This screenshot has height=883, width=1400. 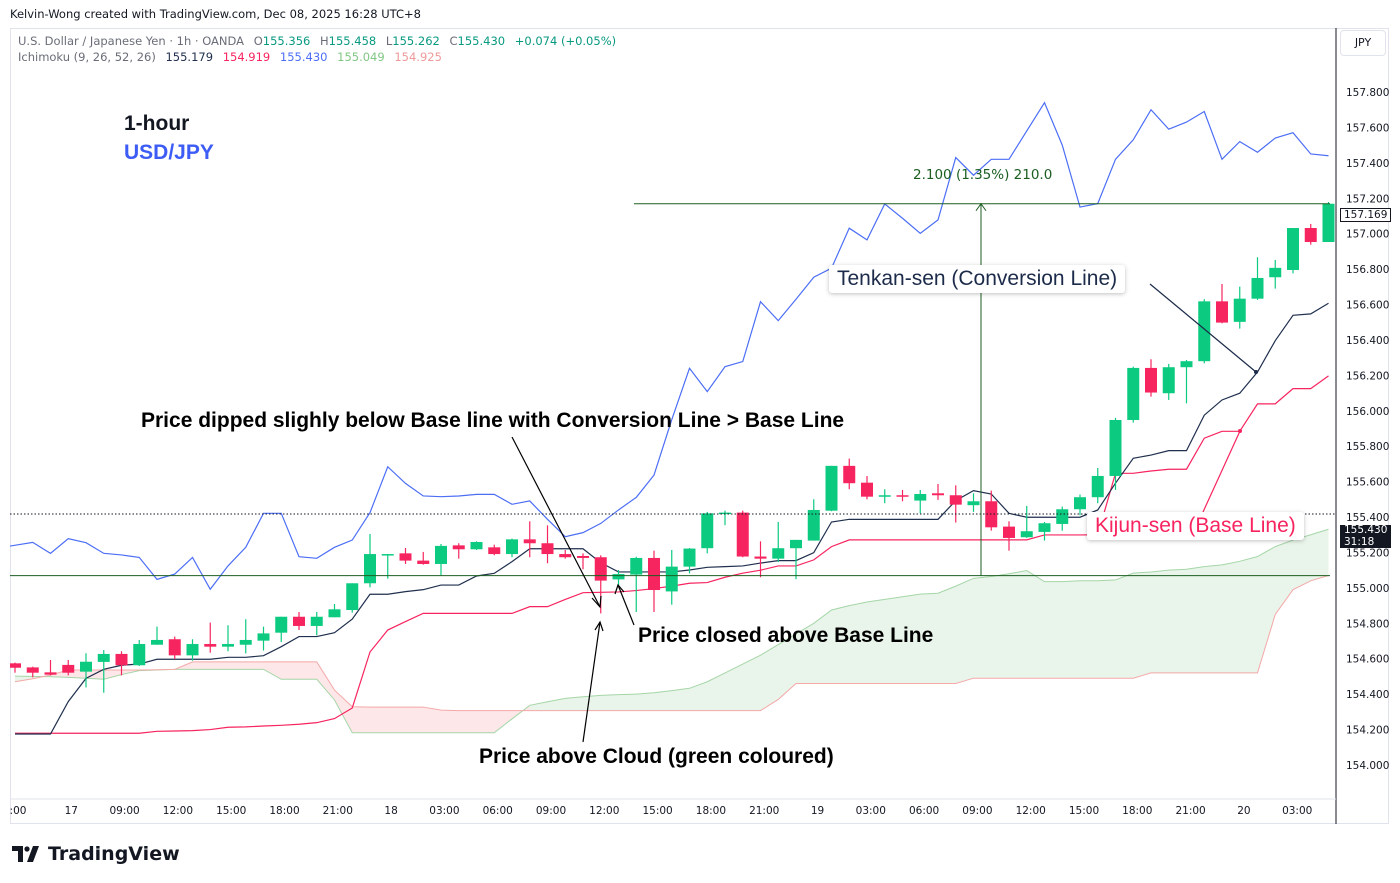 What do you see at coordinates (1195, 526) in the screenshot?
I see `kijun-label: Kijun-sen (Base Line)` at bounding box center [1195, 526].